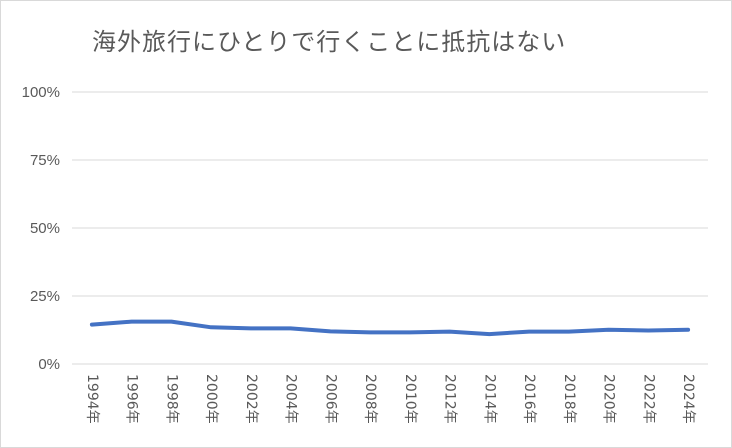 The image size is (732, 448). What do you see at coordinates (330, 399) in the screenshot?
I see `x-tick-label: 2006年` at bounding box center [330, 399].